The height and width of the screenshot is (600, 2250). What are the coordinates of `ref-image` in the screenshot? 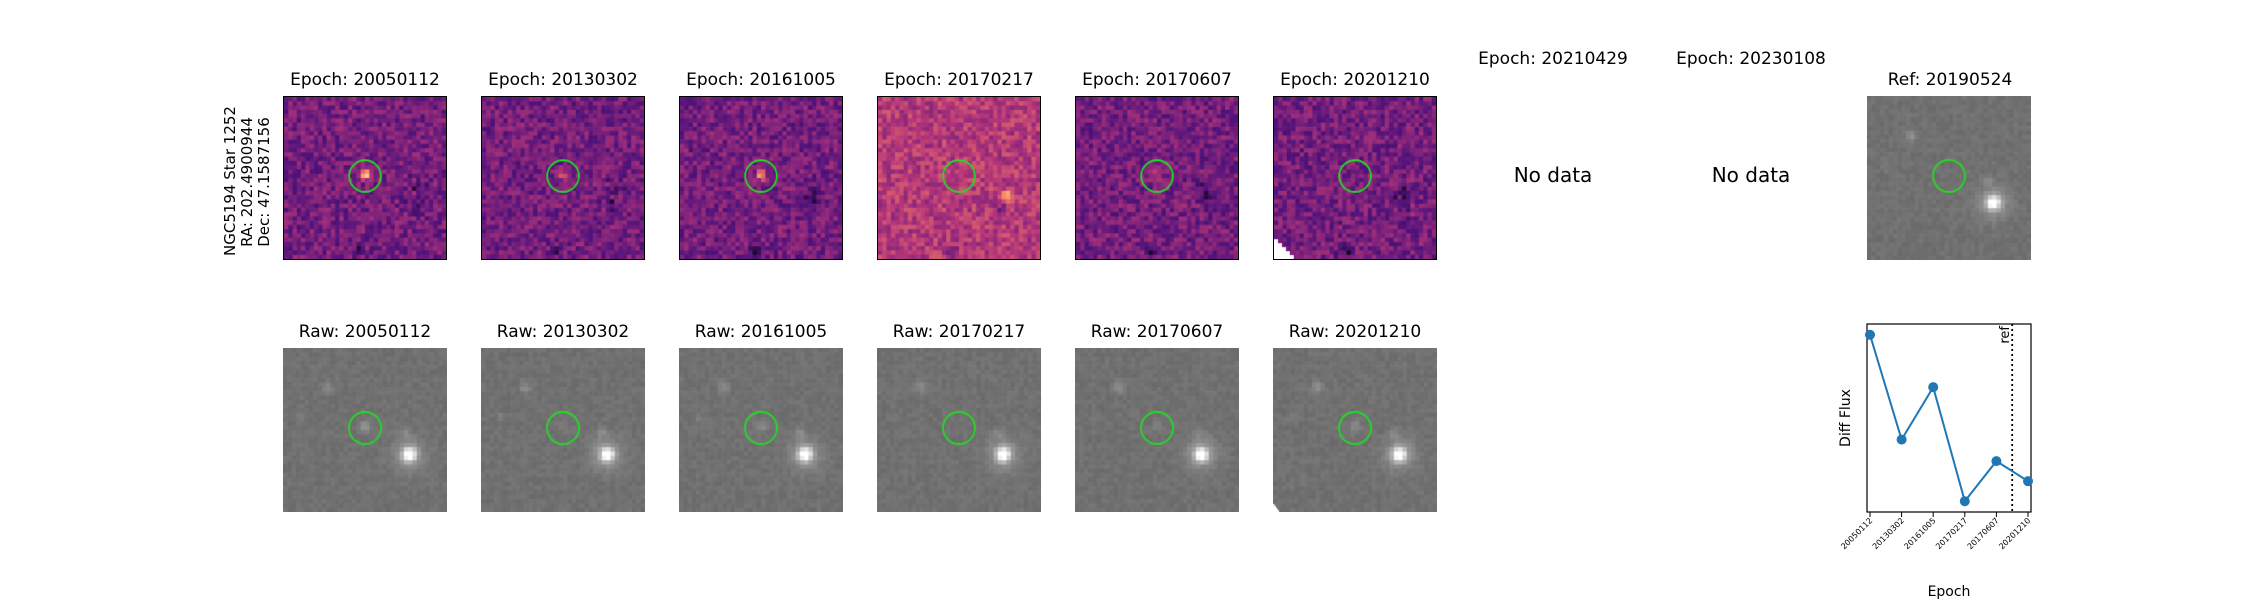 It's located at (1949, 178).